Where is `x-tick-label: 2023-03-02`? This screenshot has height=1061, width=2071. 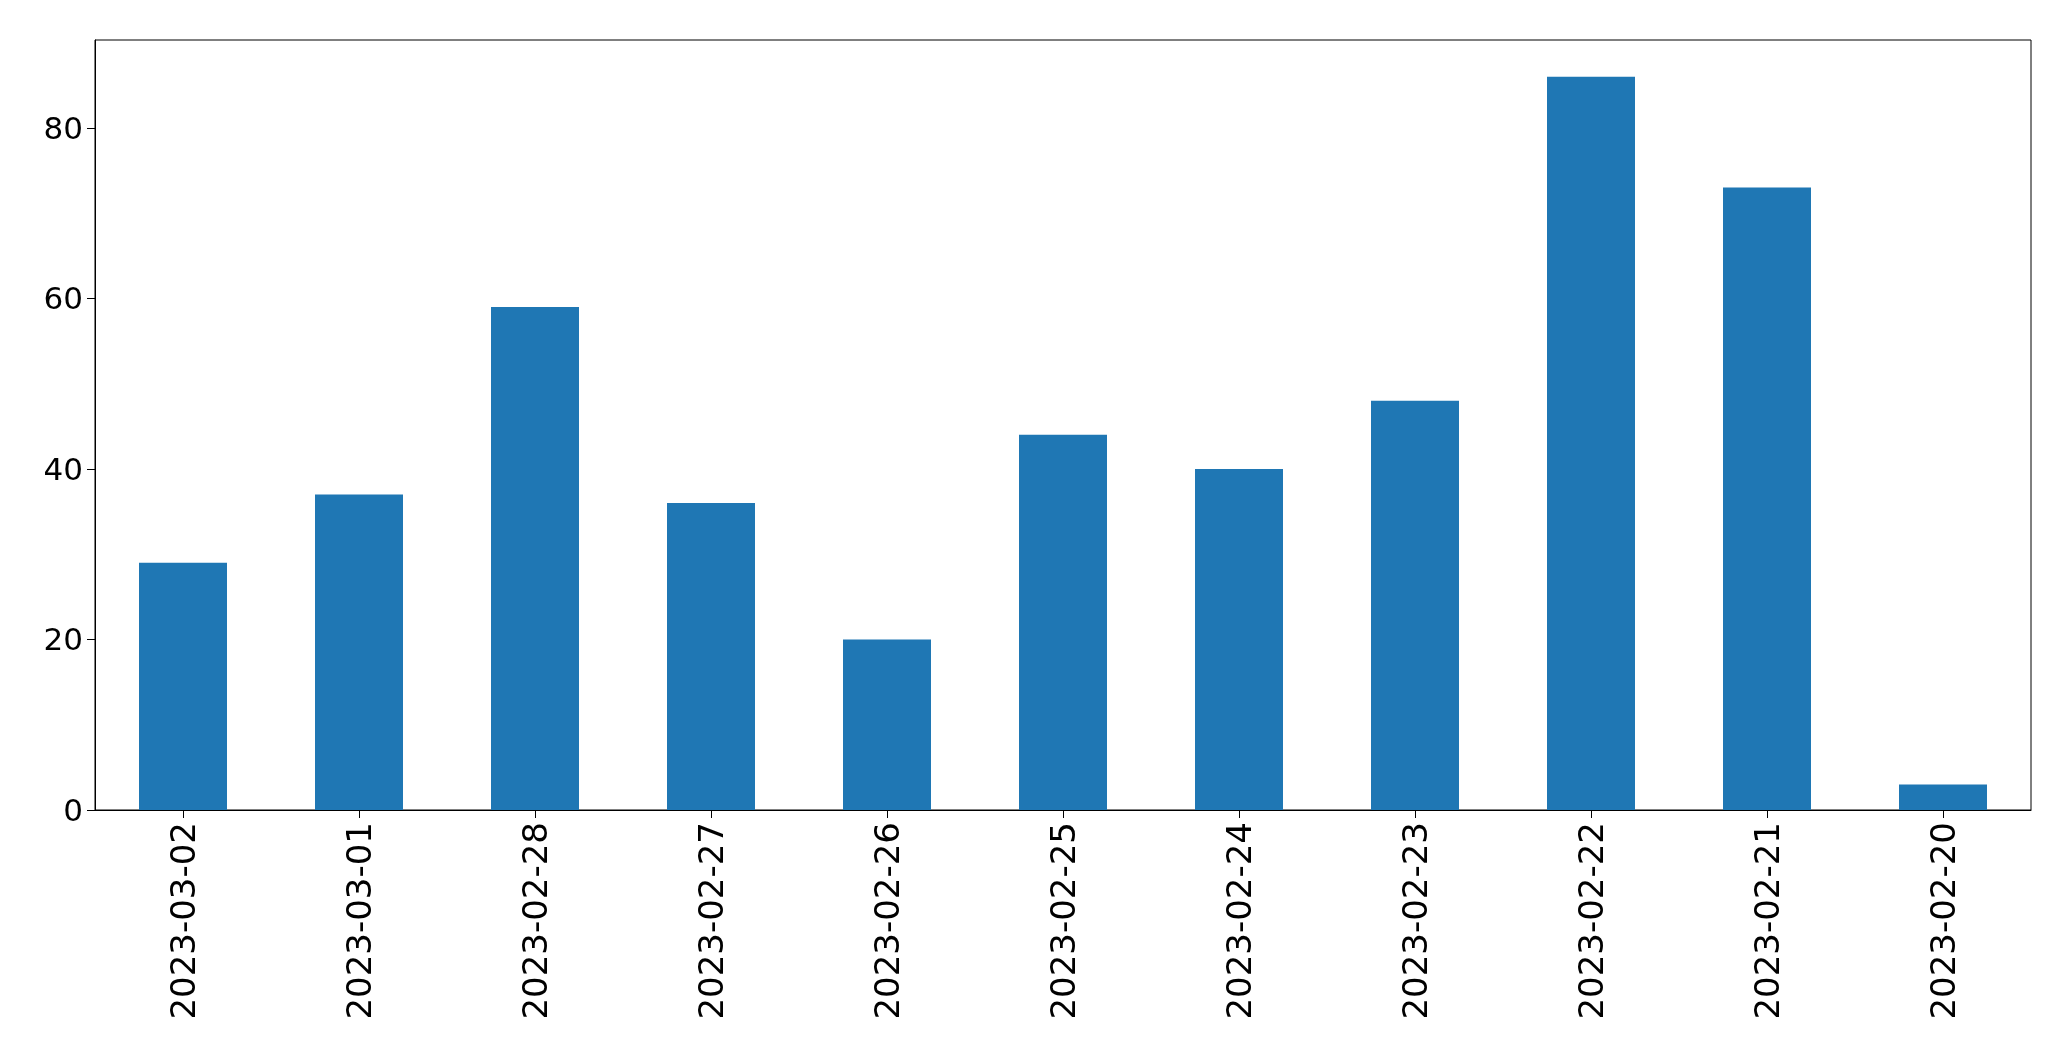 x-tick-label: 2023-03-02 is located at coordinates (183, 921).